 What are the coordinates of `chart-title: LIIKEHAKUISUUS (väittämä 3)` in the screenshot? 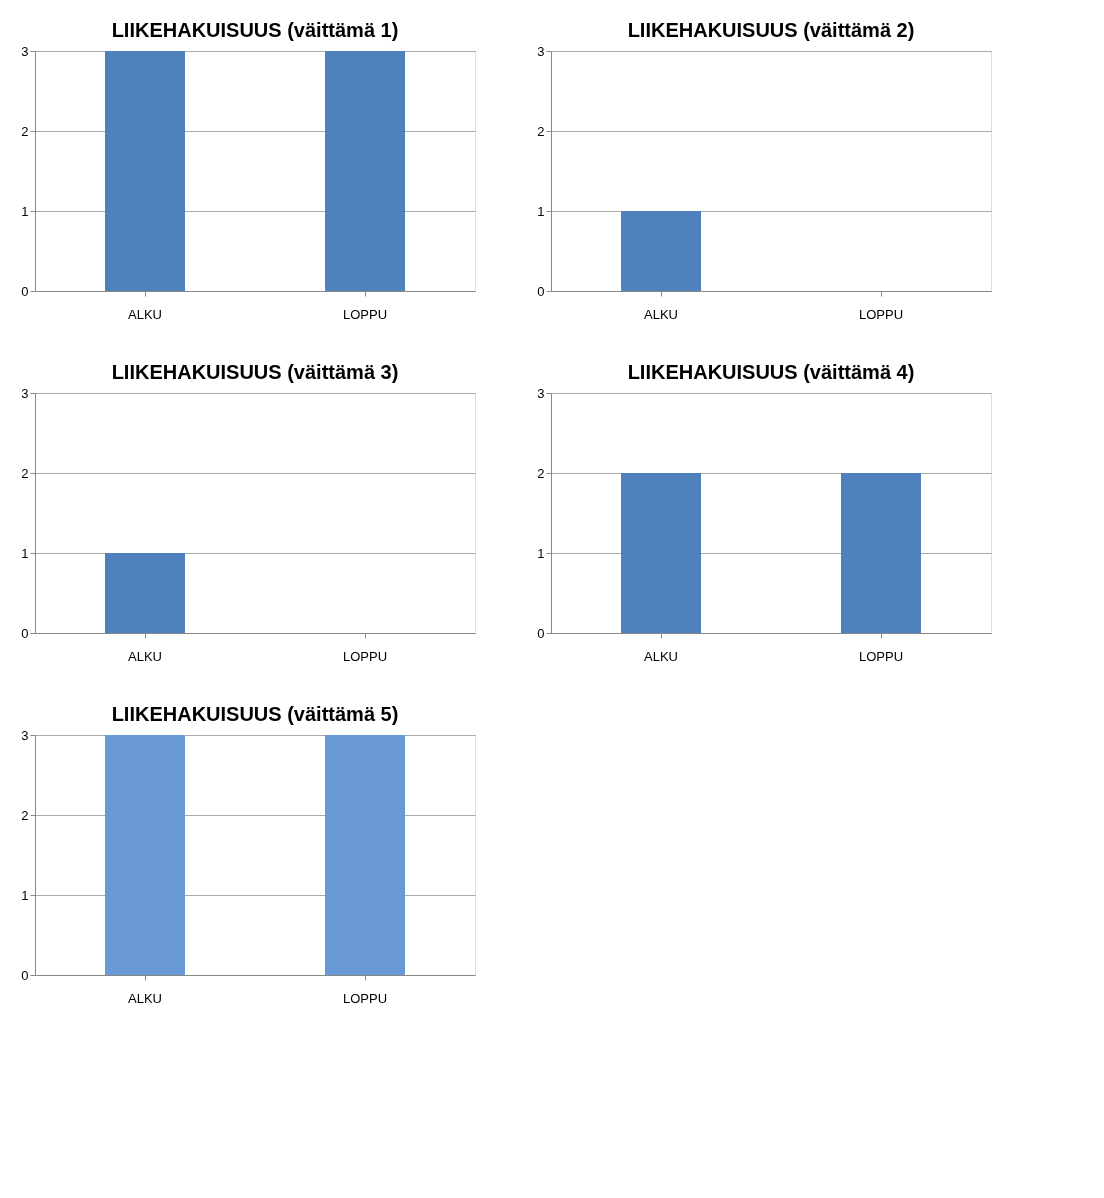 It's located at (255, 372).